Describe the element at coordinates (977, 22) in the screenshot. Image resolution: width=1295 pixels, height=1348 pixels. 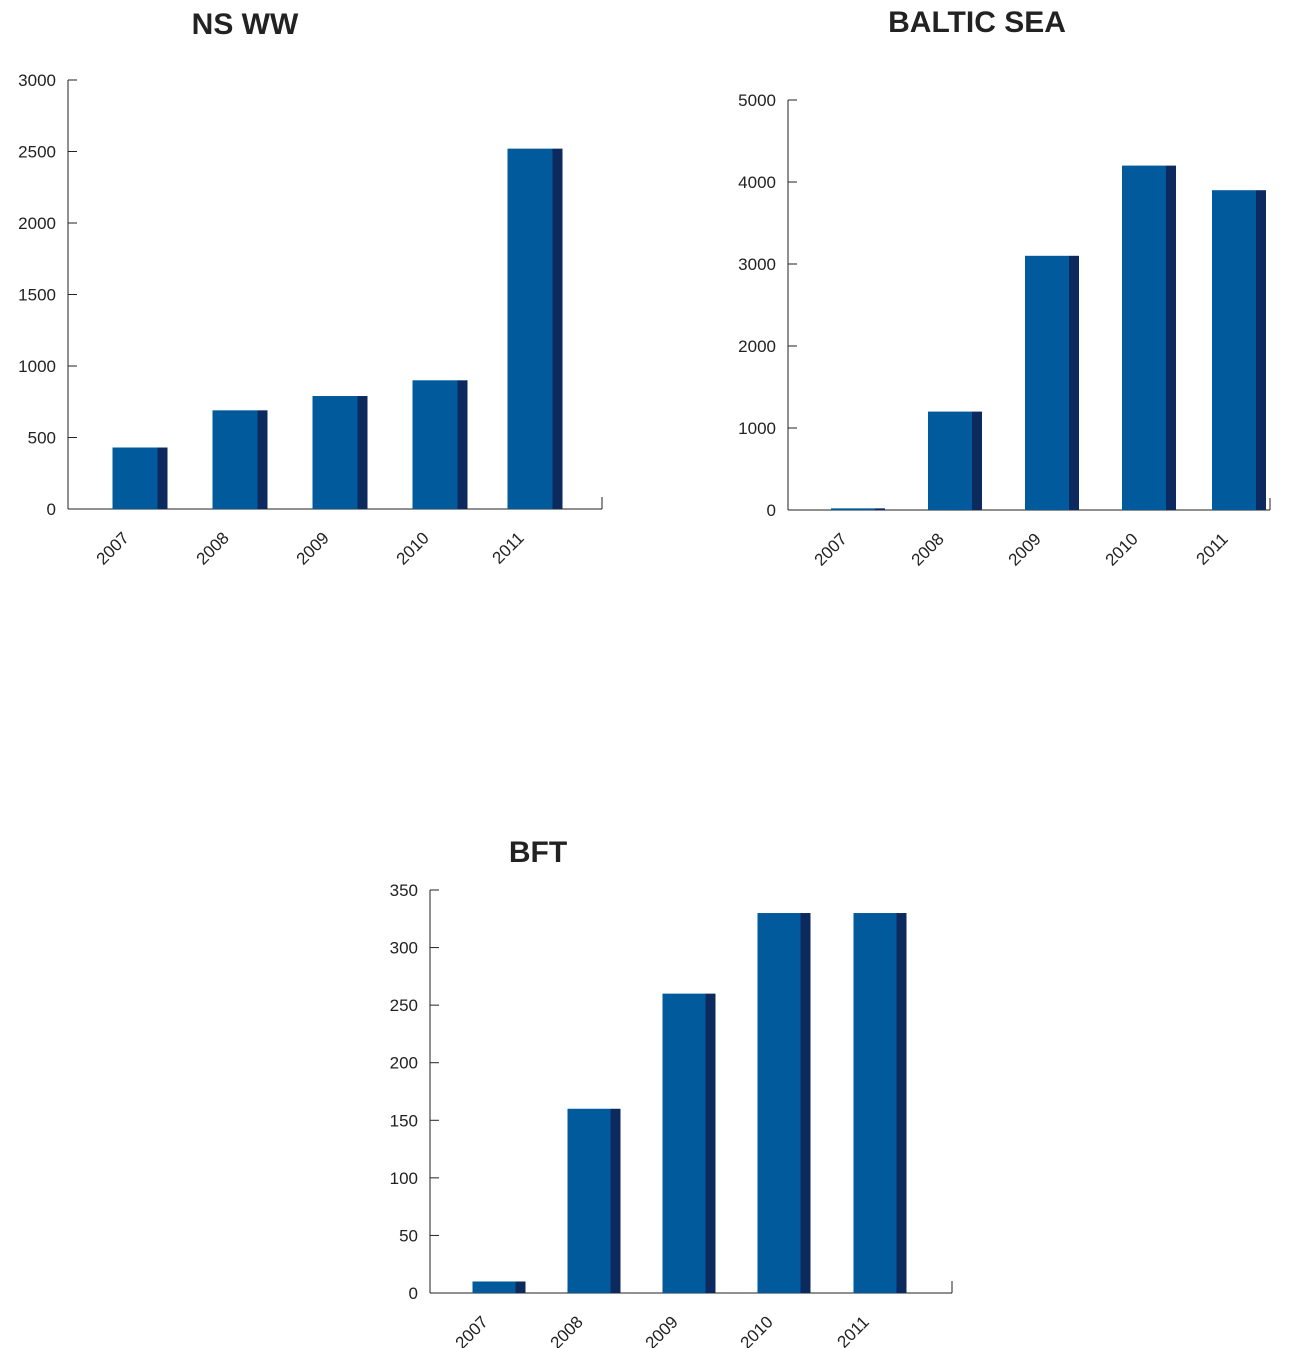
I see `chart-title: BALTIC SEA` at that location.